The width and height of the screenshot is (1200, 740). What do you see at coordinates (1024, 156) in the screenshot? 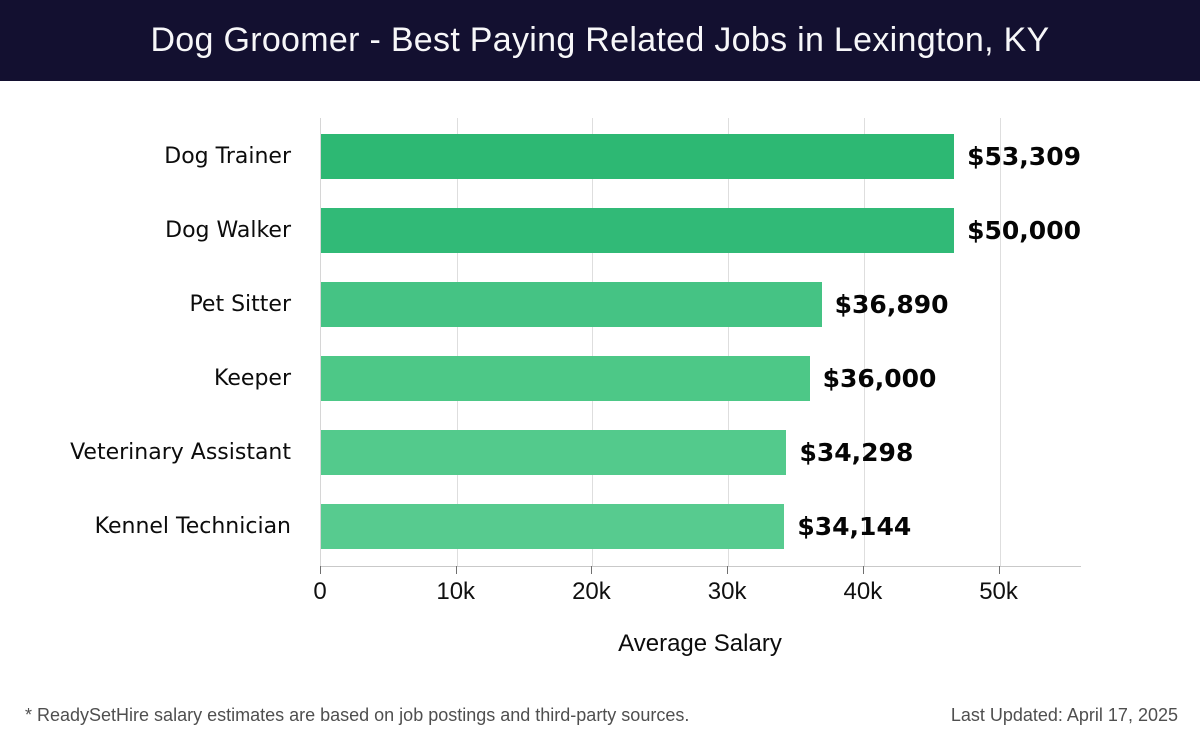
I see `value-label: $53,309` at bounding box center [1024, 156].